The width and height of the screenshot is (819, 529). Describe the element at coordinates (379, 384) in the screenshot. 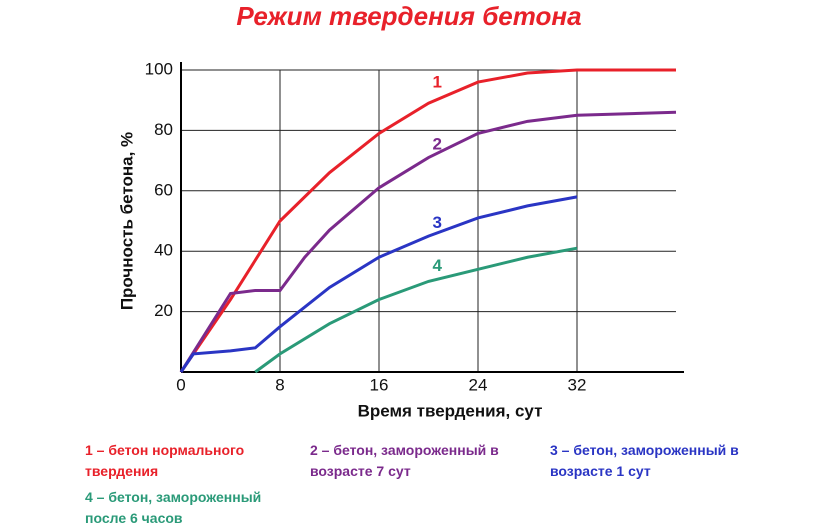

I see `x-tick-label: 16` at that location.